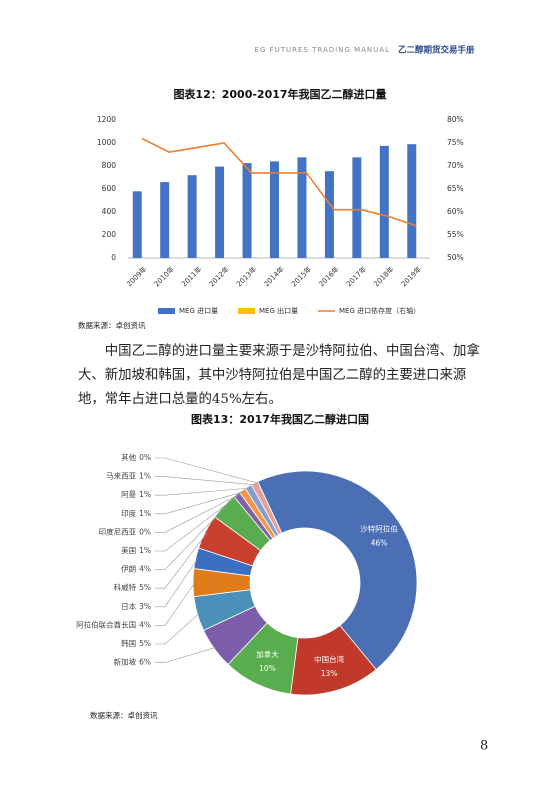  I want to click on y2-tick-label: 75%, so click(455, 142).